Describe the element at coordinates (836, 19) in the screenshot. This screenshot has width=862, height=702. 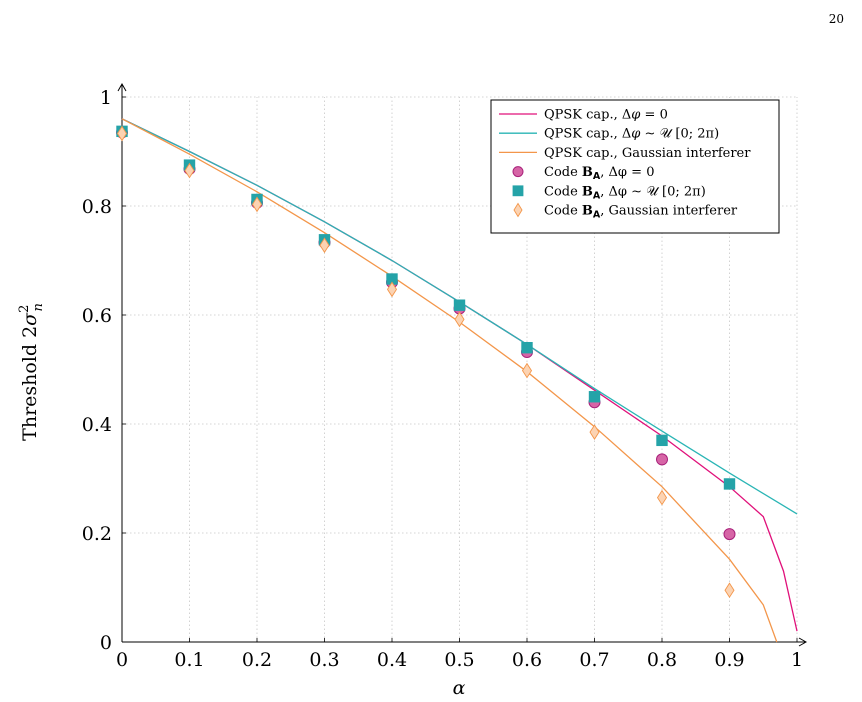
I see `page-number: 20` at that location.